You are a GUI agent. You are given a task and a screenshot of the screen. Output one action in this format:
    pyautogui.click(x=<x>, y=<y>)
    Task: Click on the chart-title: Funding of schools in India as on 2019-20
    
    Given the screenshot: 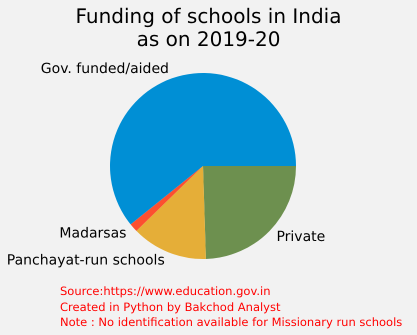 What is the action you would take?
    pyautogui.click(x=208, y=27)
    